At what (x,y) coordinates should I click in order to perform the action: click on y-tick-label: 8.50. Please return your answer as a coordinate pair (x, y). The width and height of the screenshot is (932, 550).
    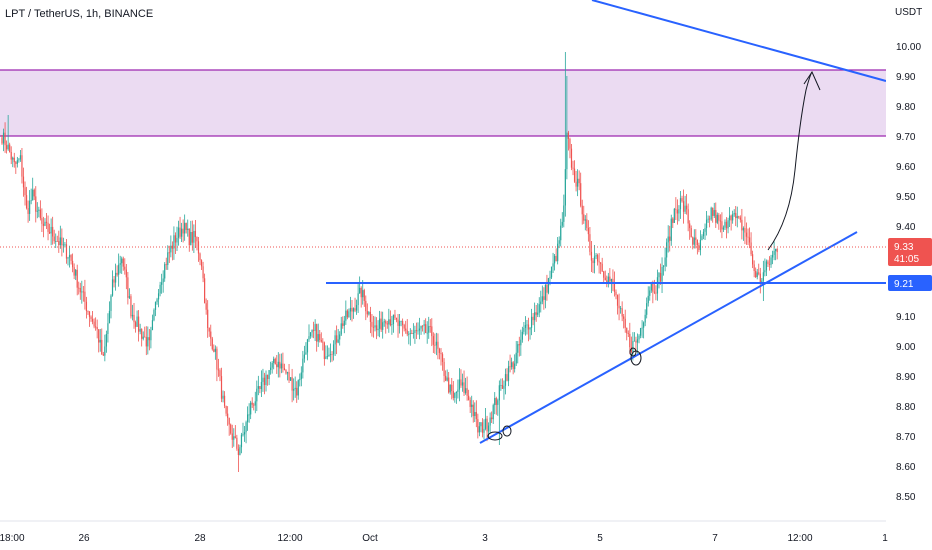
    Looking at the image, I should click on (906, 497).